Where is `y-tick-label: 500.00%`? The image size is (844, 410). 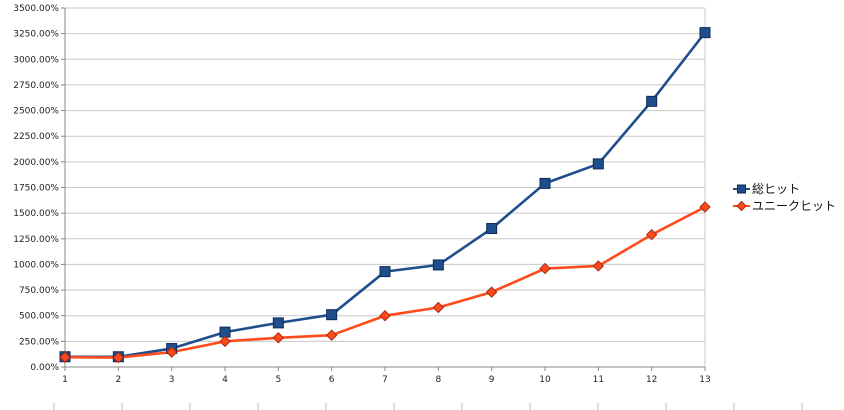
y-tick-label: 500.00% is located at coordinates (39, 317).